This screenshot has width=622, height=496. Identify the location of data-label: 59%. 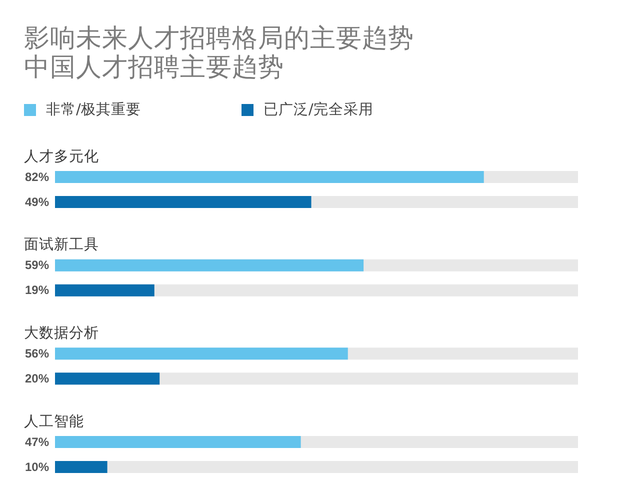
(37, 265).